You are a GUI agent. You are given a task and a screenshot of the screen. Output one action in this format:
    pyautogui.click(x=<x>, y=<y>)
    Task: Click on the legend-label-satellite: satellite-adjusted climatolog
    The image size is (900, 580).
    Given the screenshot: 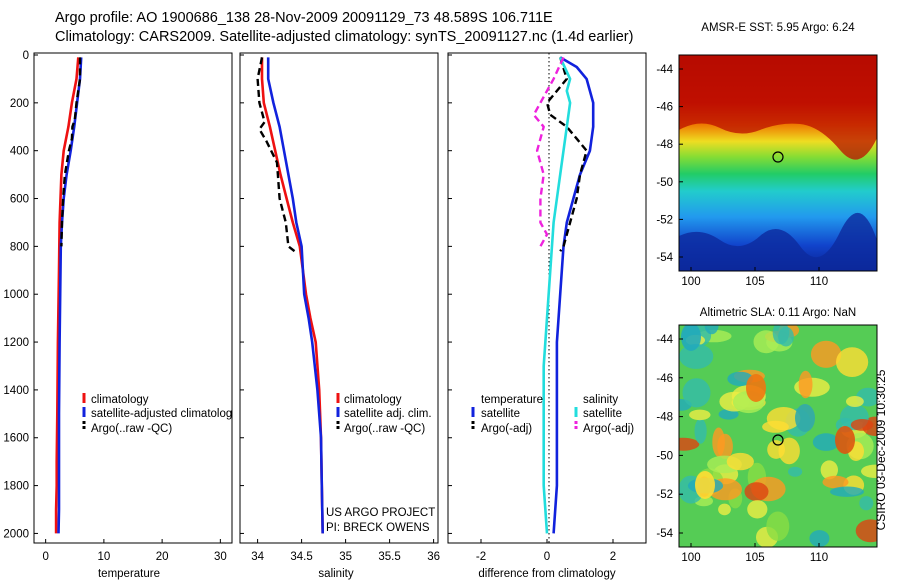 What is the action you would take?
    pyautogui.click(x=161, y=414)
    